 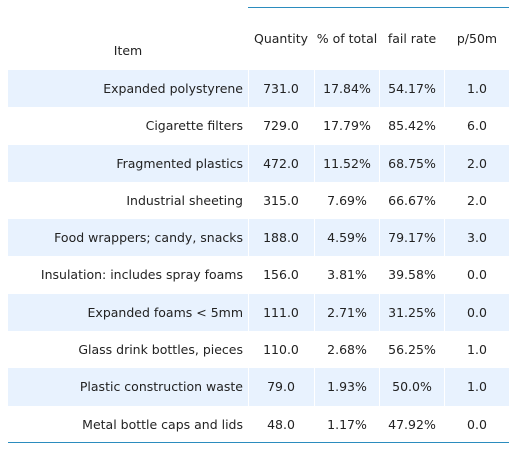 I want to click on percent-total-cell: 3.81%, so click(x=347, y=275).